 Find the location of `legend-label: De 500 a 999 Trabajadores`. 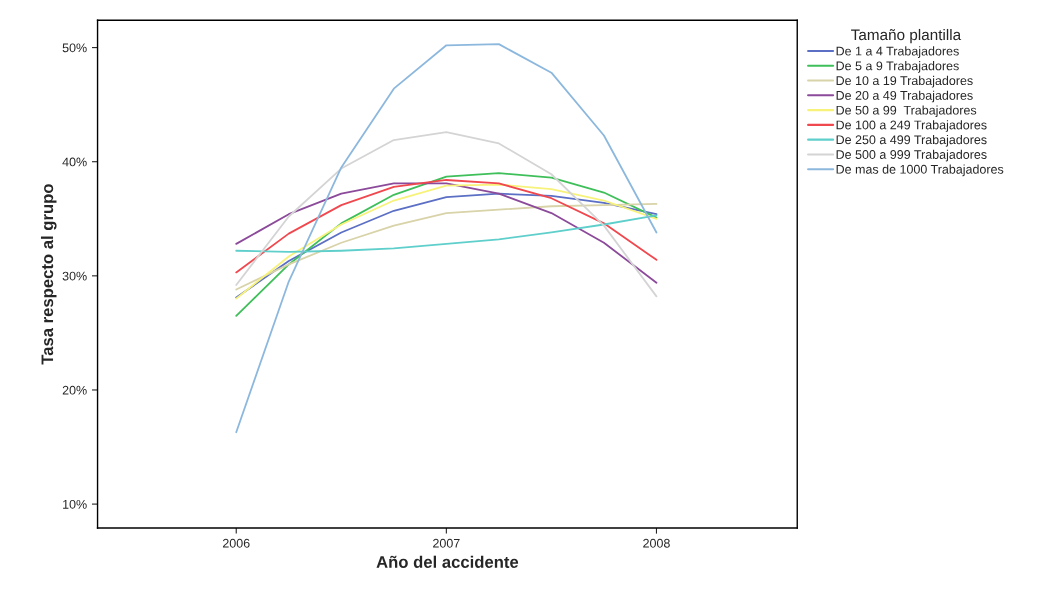

legend-label: De 500 a 999 Trabajadores is located at coordinates (911, 155).